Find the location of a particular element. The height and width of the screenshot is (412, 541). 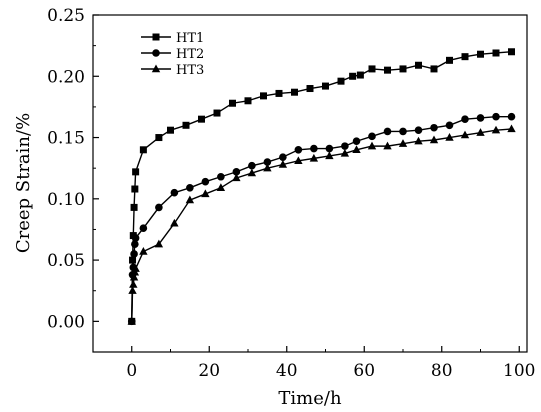

legend-item-ht1: HT1 is located at coordinates (172, 38).